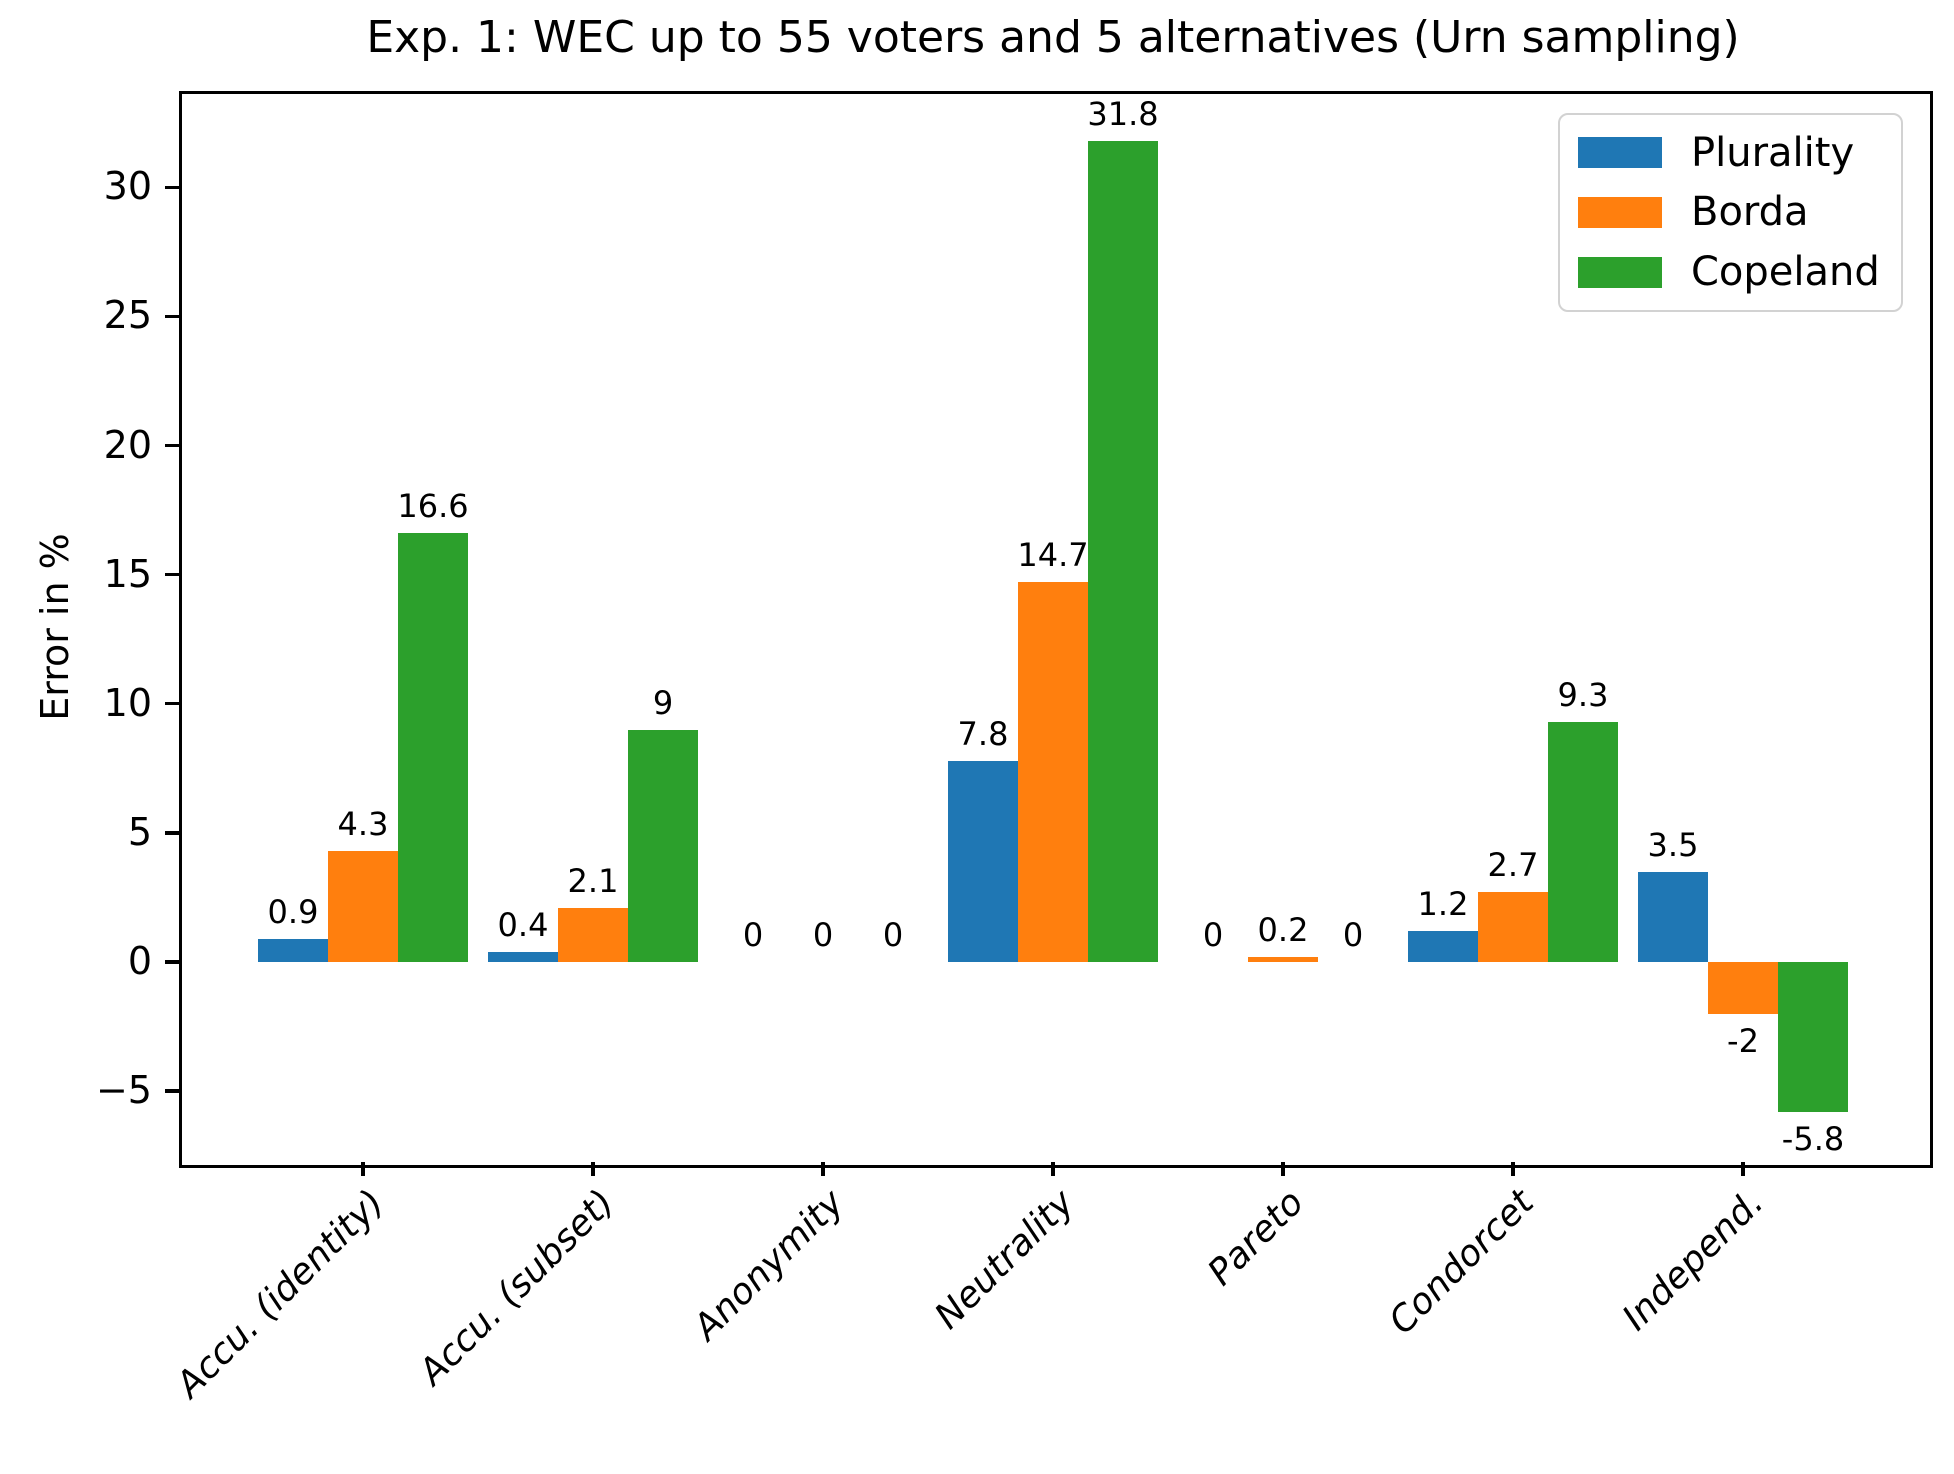 The width and height of the screenshot is (1954, 1474). What do you see at coordinates (127, 186) in the screenshot?
I see `y-tick-label: 30` at bounding box center [127, 186].